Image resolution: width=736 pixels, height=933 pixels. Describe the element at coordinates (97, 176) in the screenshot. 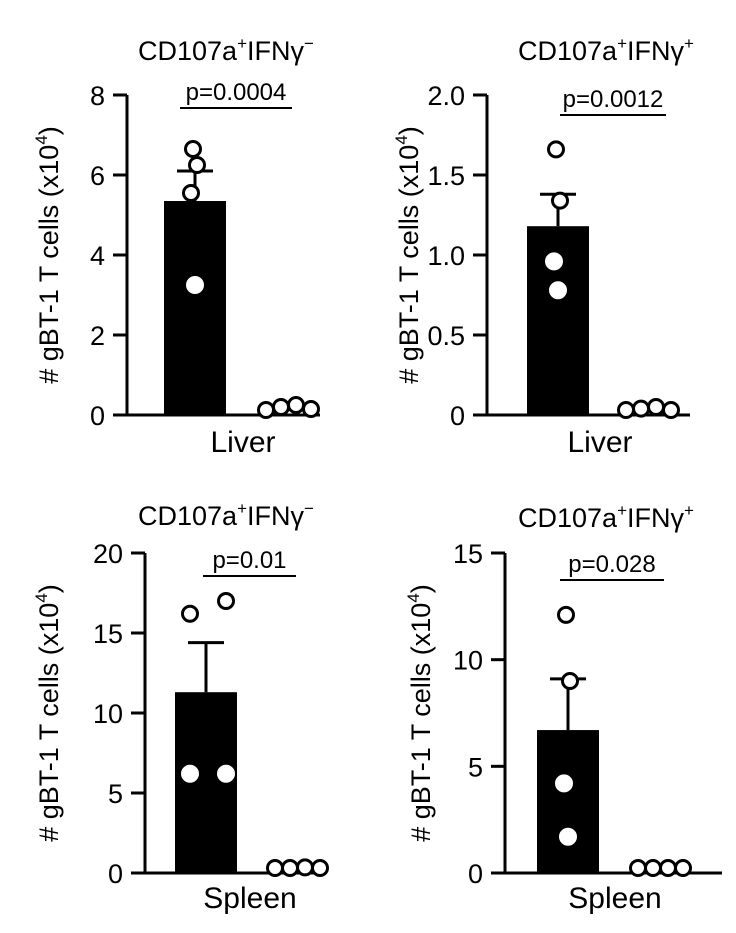

I see `y-tick-label: 6` at that location.